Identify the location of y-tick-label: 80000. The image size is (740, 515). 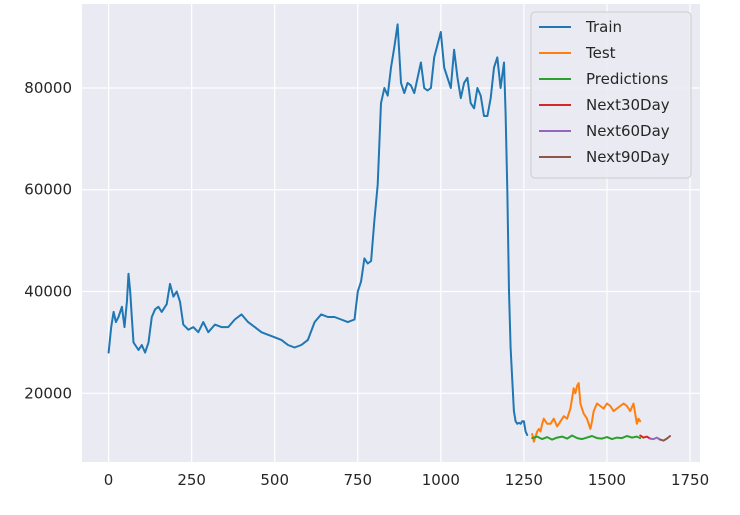
(48, 88).